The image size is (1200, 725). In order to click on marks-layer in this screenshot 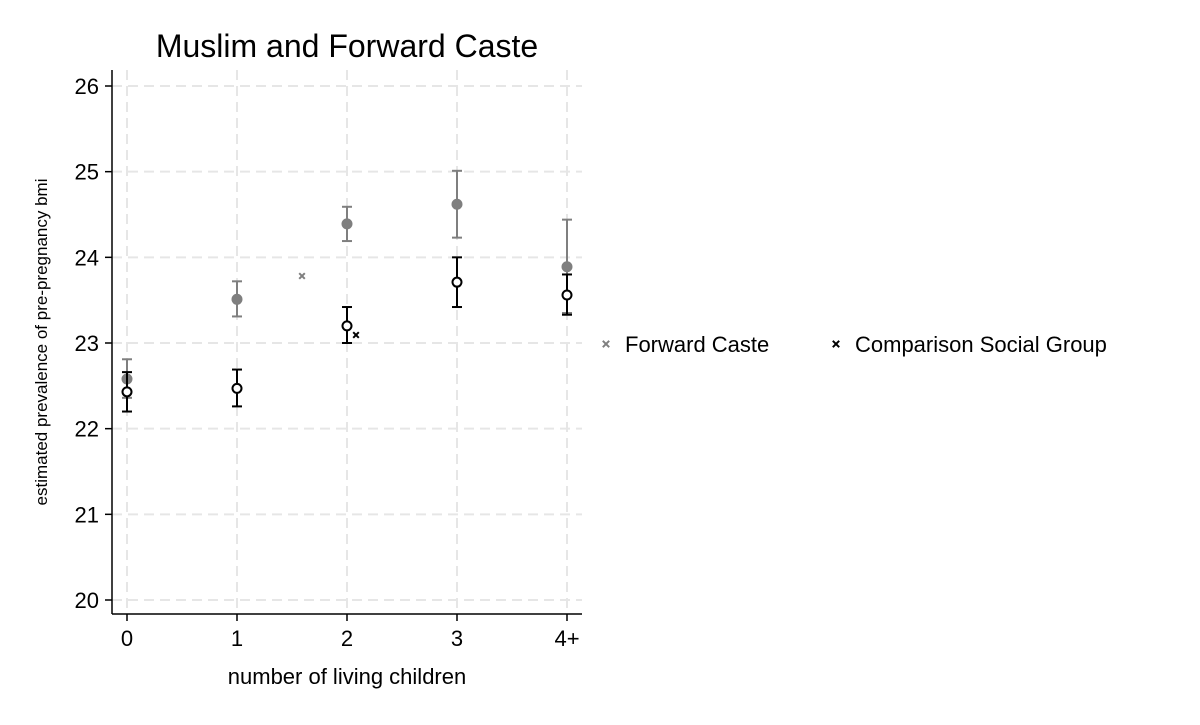, I will do `click(347, 291)`.